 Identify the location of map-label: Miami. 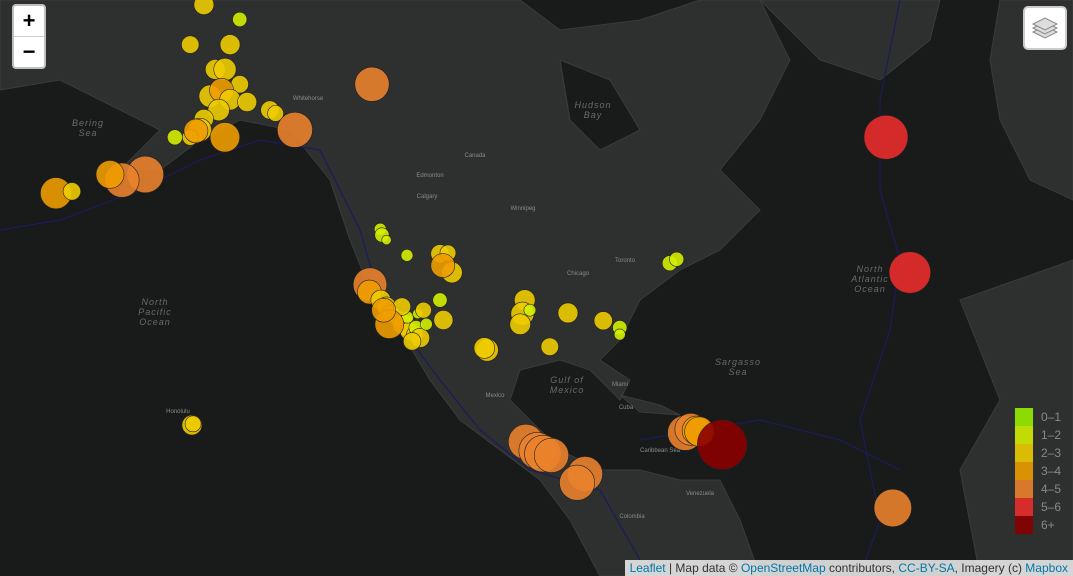
(620, 385).